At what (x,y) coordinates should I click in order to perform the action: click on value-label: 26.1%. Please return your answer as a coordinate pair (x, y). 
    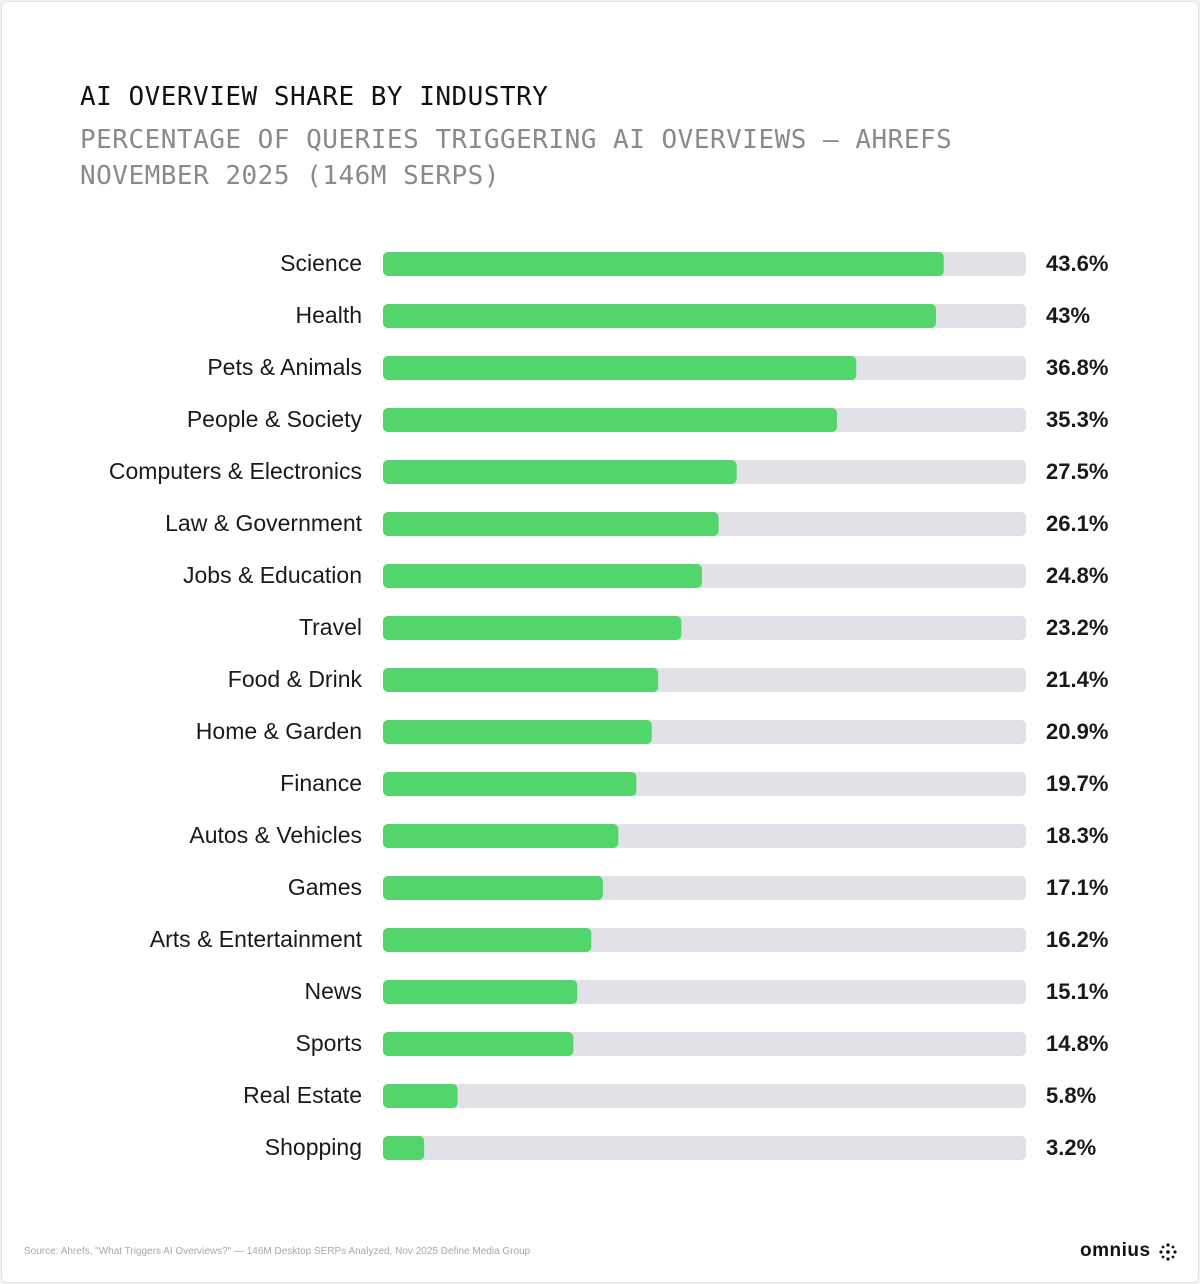
    Looking at the image, I should click on (1077, 523).